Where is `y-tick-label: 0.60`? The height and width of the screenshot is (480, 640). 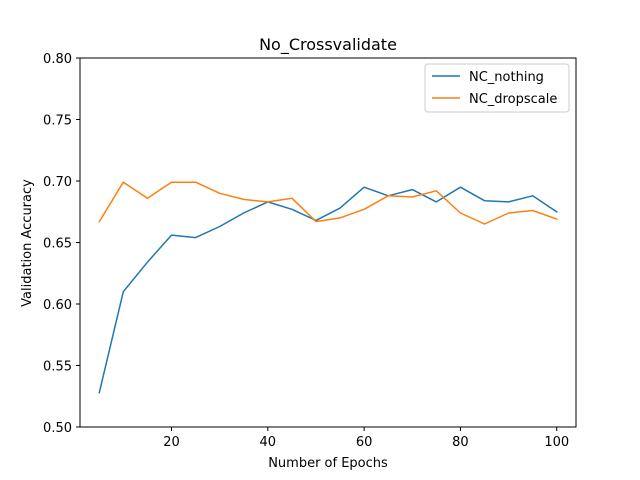 y-tick-label: 0.60 is located at coordinates (57, 305).